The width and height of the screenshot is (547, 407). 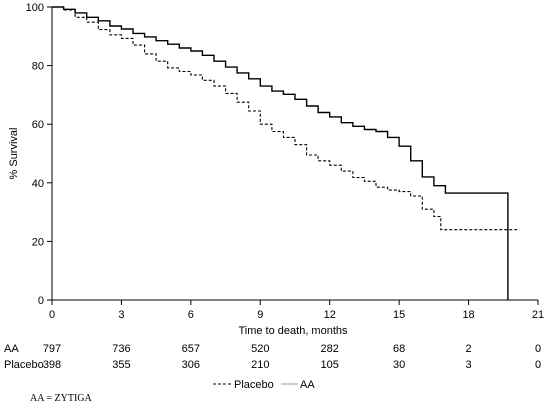 I want to click on y-axis-label: % Survival, so click(x=14, y=154).